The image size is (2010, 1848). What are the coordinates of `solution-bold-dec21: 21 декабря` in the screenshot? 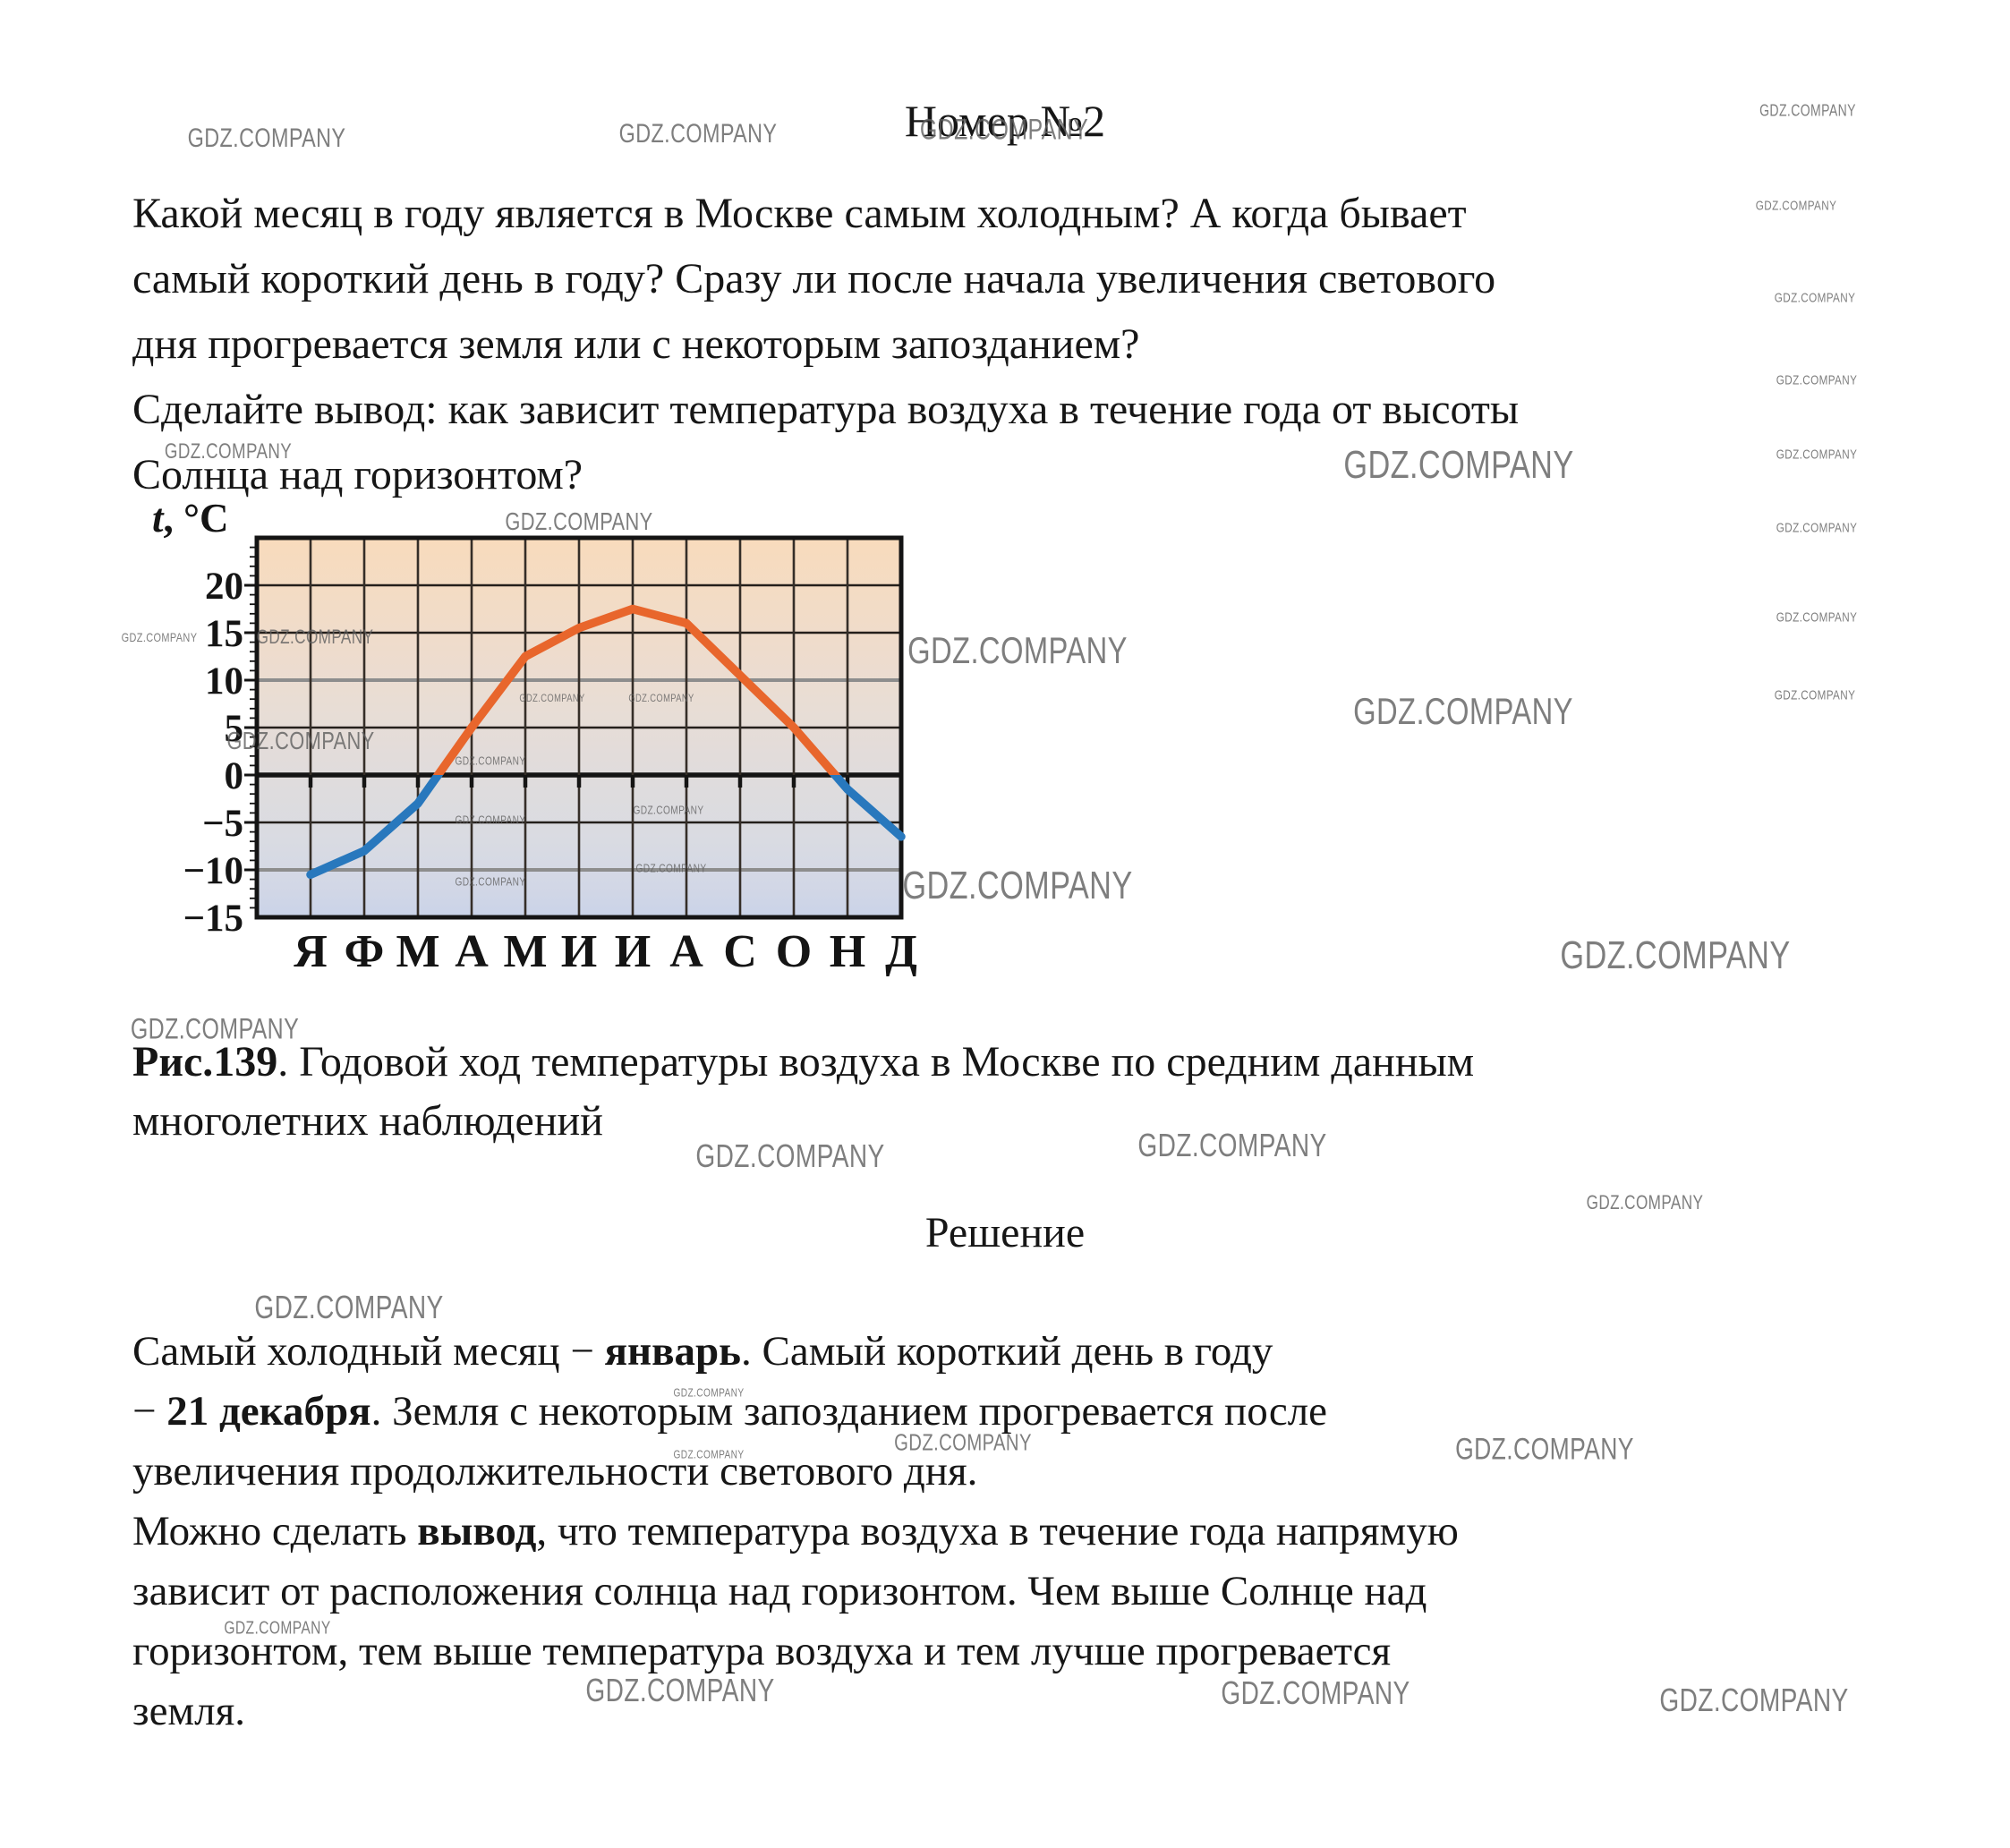 It's located at (268, 1411).